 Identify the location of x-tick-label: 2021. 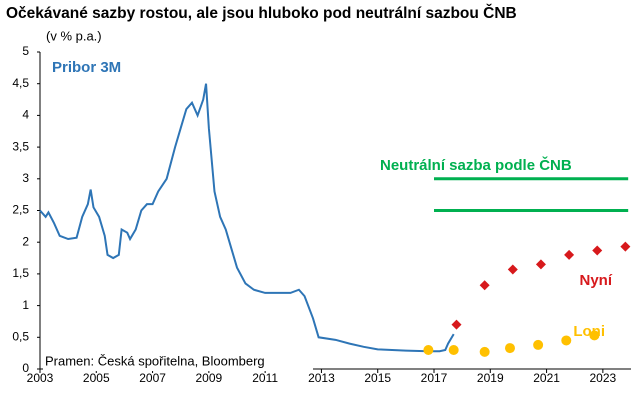
(546, 378).